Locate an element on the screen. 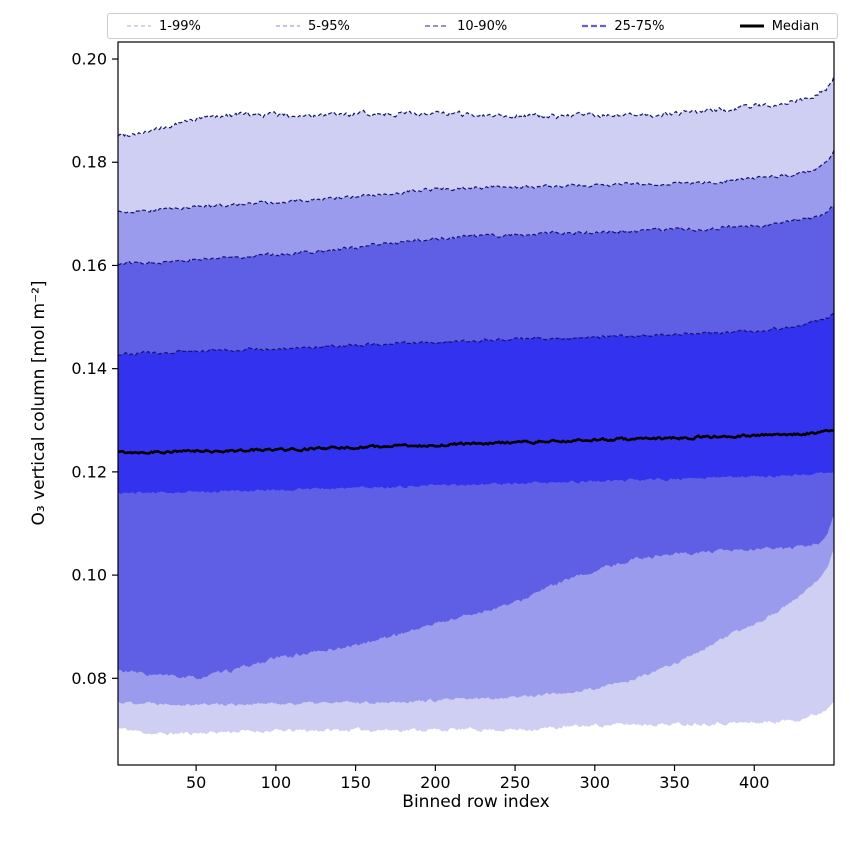 The width and height of the screenshot is (850, 850). legend-item-25-75: 25-75% is located at coordinates (623, 26).